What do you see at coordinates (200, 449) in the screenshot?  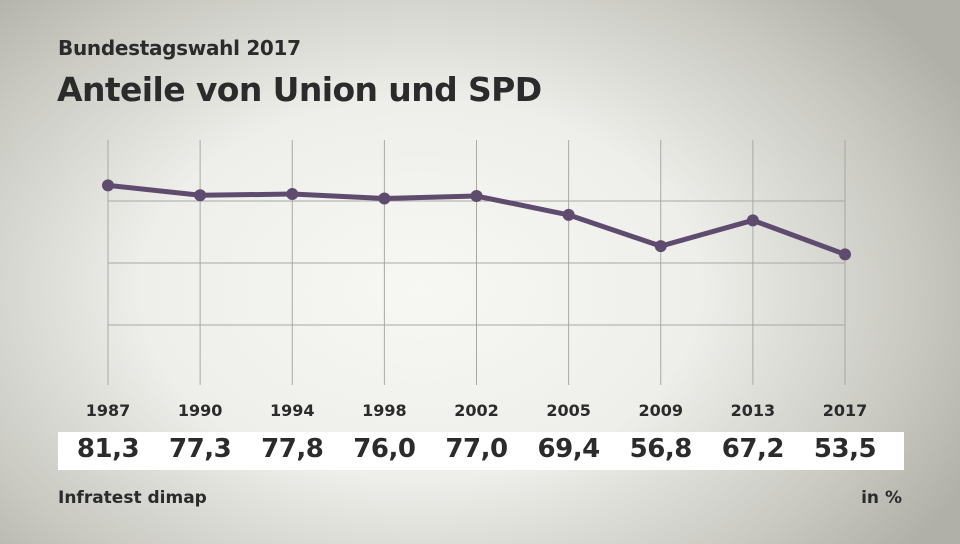 I see `data-value-label: 77,3` at bounding box center [200, 449].